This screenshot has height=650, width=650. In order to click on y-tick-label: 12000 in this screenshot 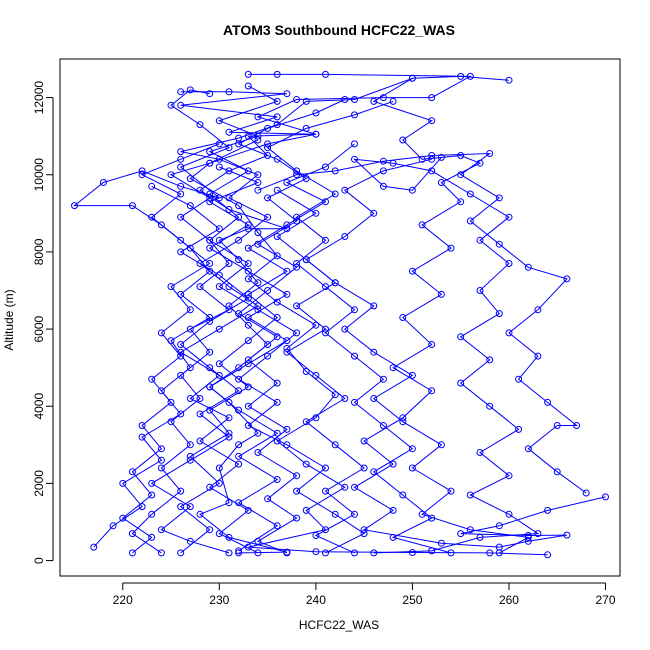, I will do `click(39, 98)`.